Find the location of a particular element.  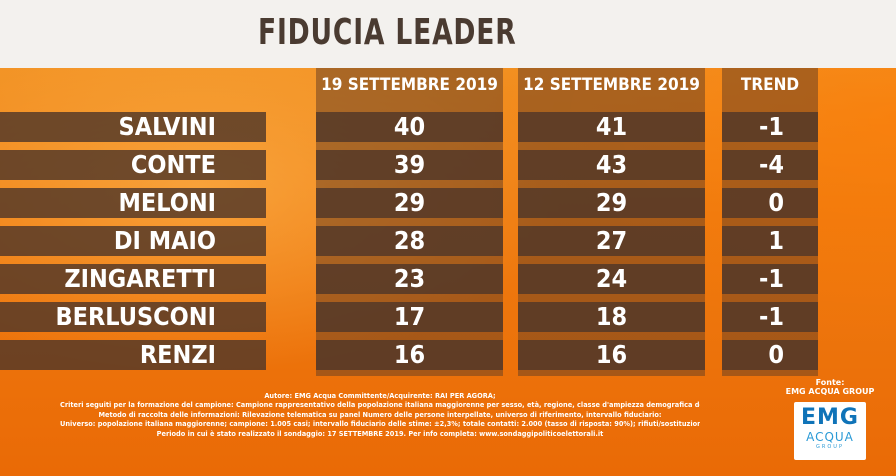

leader-name: CONTE is located at coordinates (133, 165).